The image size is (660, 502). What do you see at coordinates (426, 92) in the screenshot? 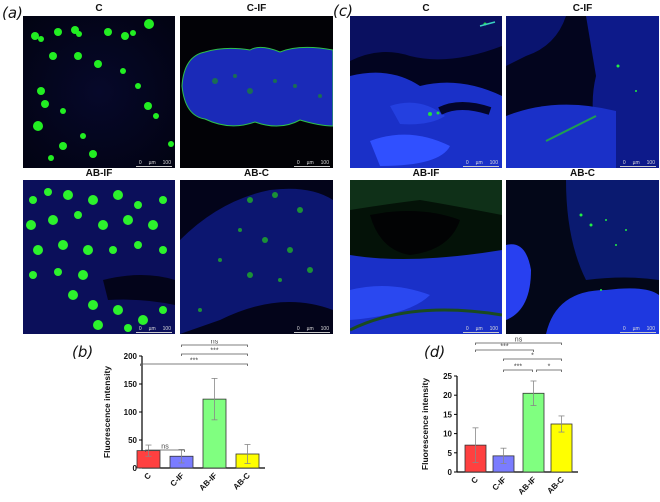
I see `micrograph-c-c: 0 µm 100` at bounding box center [426, 92].